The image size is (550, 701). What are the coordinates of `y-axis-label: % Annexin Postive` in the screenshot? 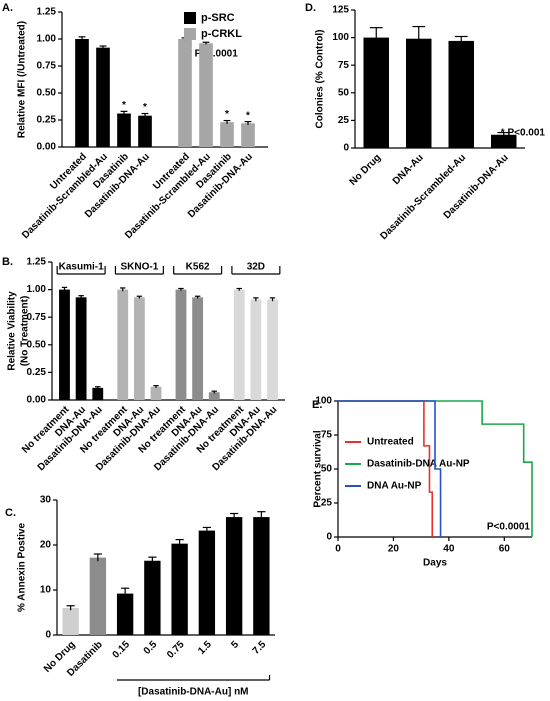 It's located at (22, 568).